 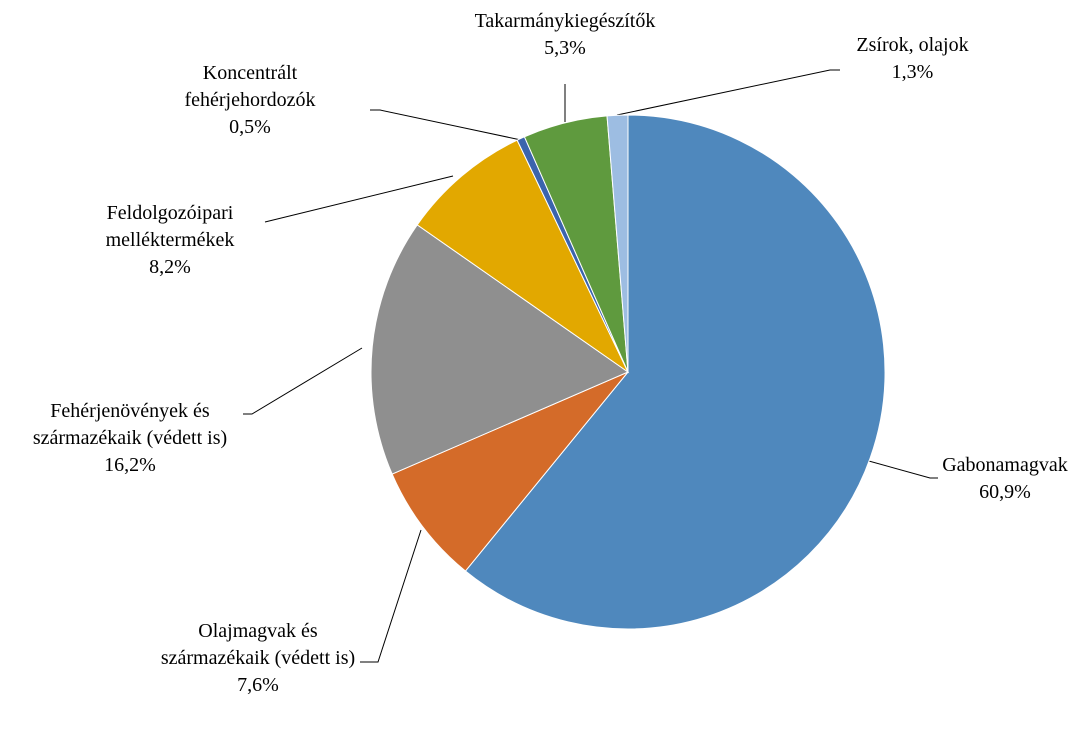 I want to click on slice-label: Koncentrált fehérjehordozók 0,5%, so click(x=250, y=100).